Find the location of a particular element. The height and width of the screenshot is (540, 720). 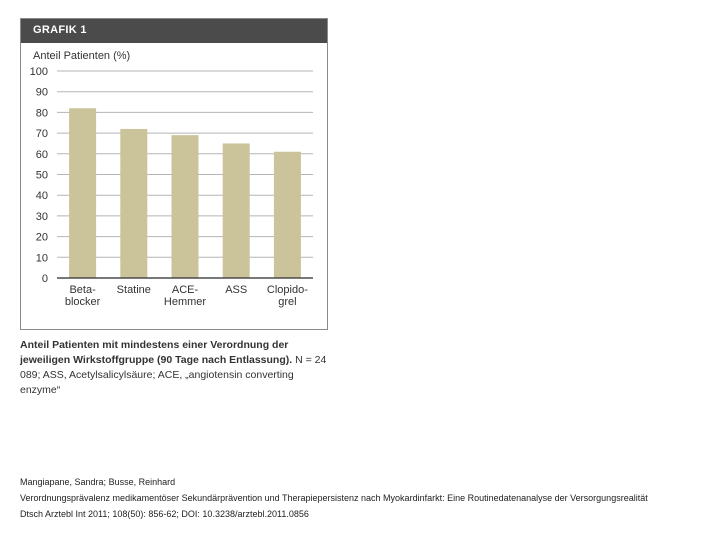

x-tick-label: ASS is located at coordinates (236, 290).